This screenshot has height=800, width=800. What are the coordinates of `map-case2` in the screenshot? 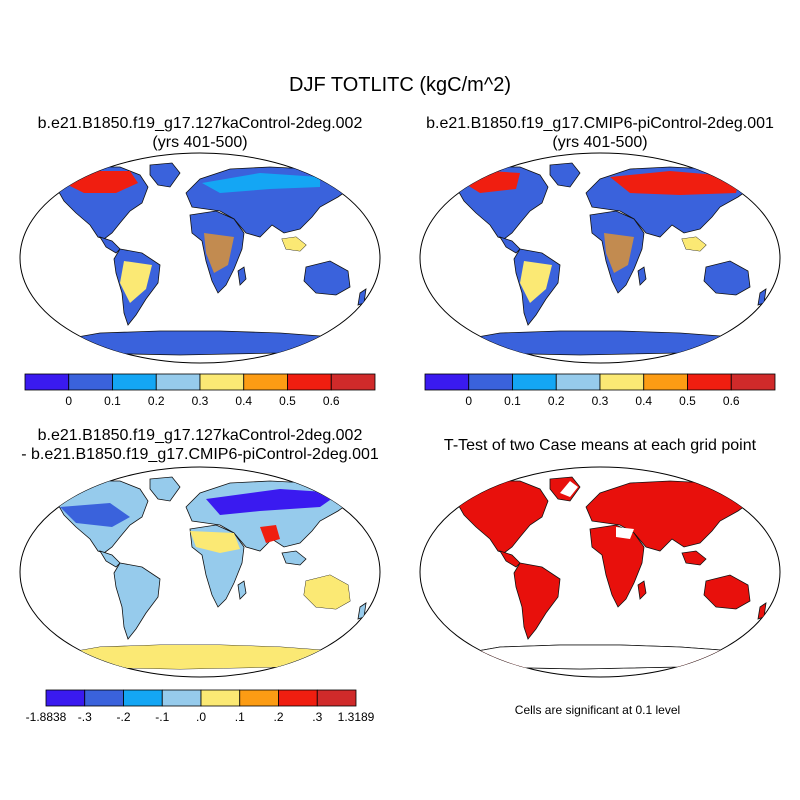 It's located at (600, 258).